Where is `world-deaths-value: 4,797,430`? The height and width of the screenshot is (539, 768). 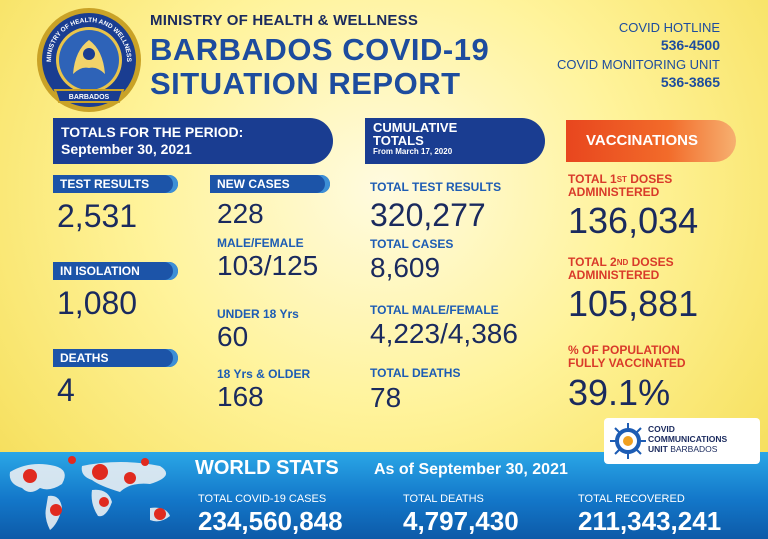
world-deaths-value: 4,797,430 is located at coordinates (461, 521).